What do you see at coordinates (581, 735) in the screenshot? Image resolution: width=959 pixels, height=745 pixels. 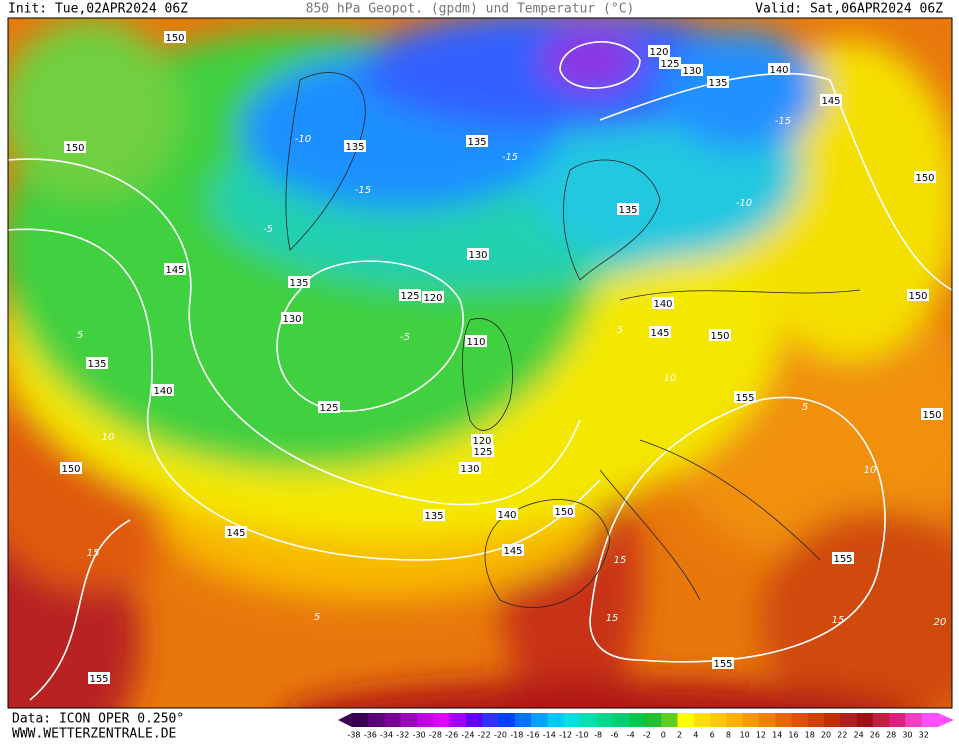 I see `colorbar-label: -10` at bounding box center [581, 735].